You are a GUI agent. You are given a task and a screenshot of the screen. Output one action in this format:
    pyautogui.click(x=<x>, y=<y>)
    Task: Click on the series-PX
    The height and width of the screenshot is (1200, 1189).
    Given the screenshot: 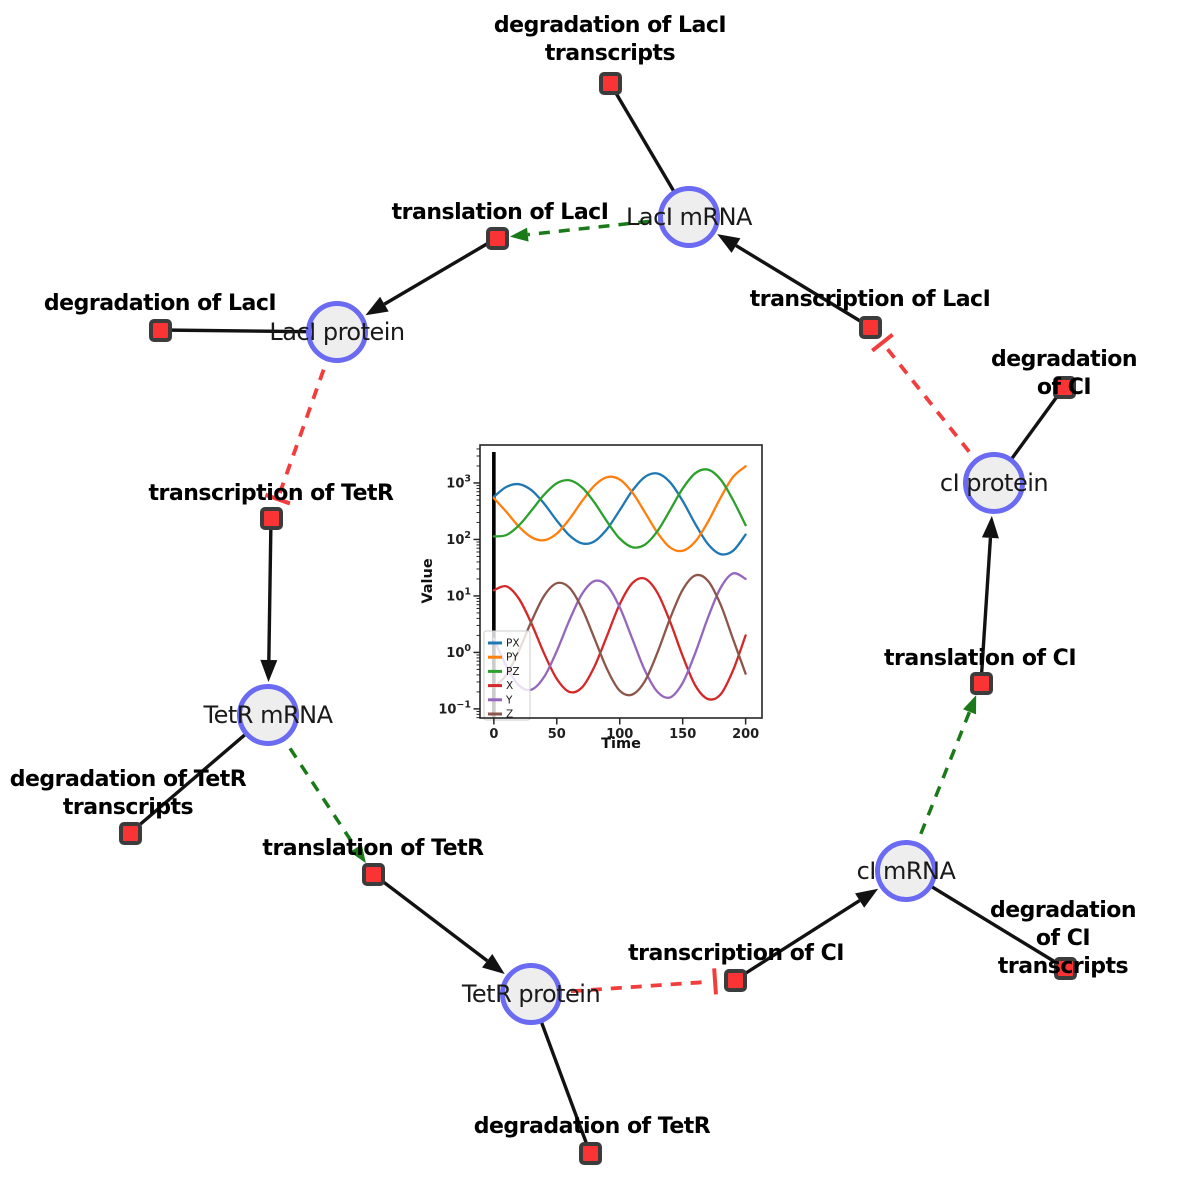 What is the action you would take?
    pyautogui.click(x=619, y=514)
    